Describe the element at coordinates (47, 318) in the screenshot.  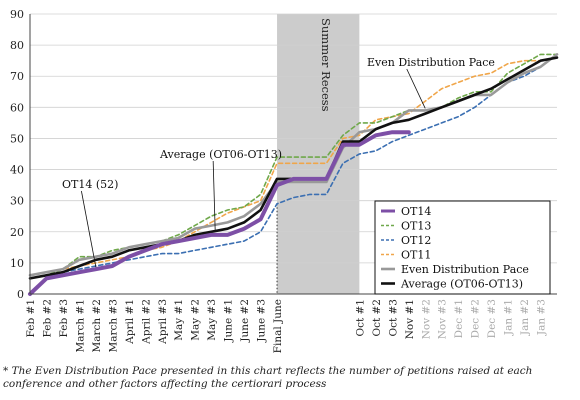
I see `x-tick-label: Feb #2` at that location.